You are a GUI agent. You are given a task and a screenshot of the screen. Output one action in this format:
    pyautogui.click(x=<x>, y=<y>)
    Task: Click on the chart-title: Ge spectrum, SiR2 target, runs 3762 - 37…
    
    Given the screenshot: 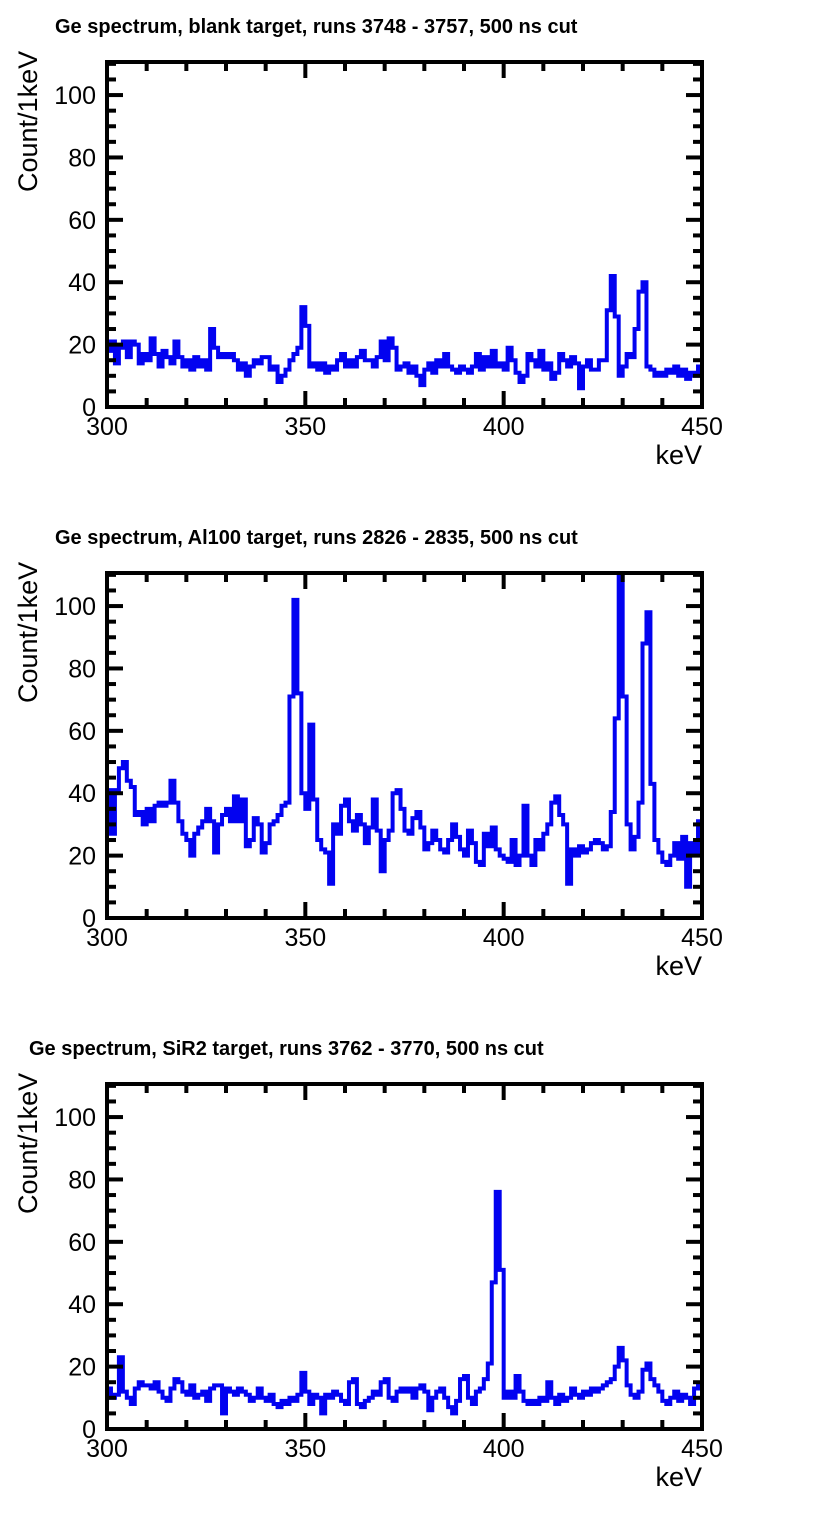 What is the action you would take?
    pyautogui.click(x=286, y=1049)
    